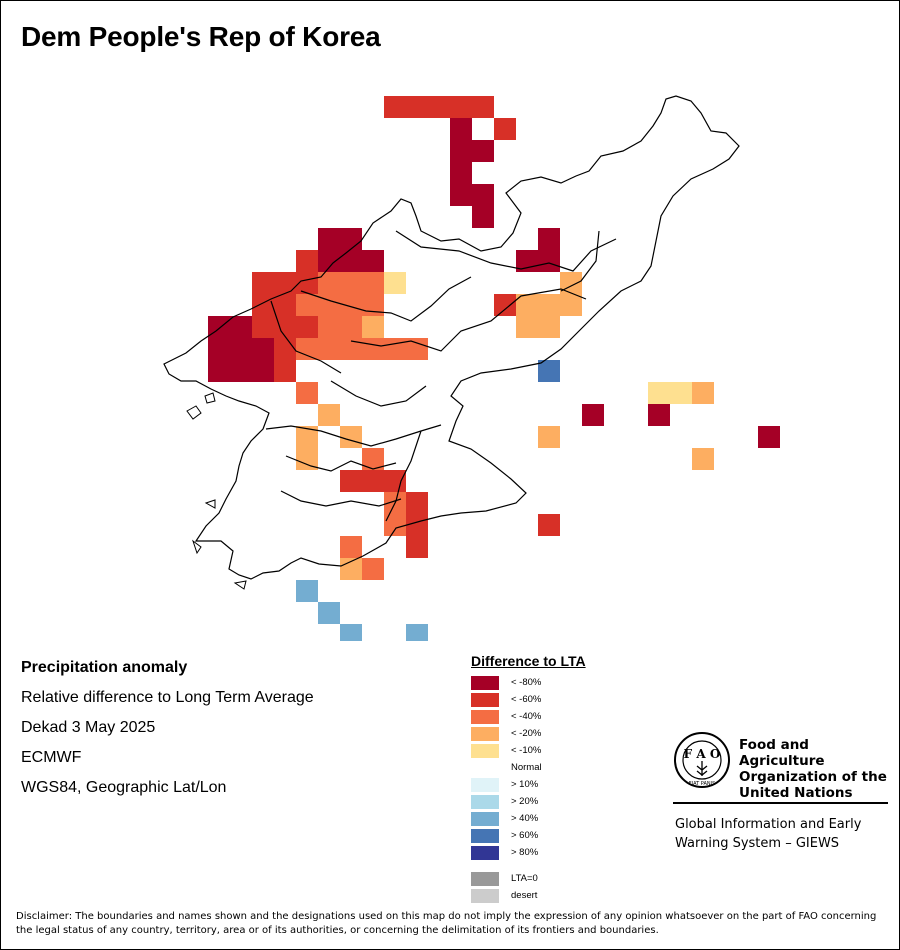  I want to click on legend-row: < -80%, so click(528, 682).